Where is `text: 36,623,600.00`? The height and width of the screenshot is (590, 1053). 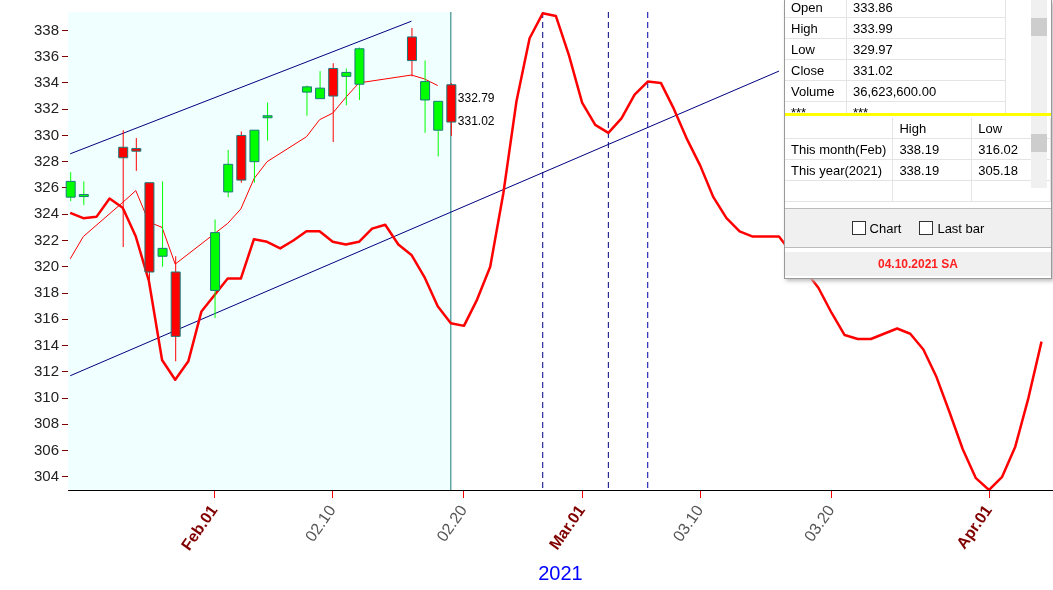 text: 36,623,600.00 is located at coordinates (895, 91).